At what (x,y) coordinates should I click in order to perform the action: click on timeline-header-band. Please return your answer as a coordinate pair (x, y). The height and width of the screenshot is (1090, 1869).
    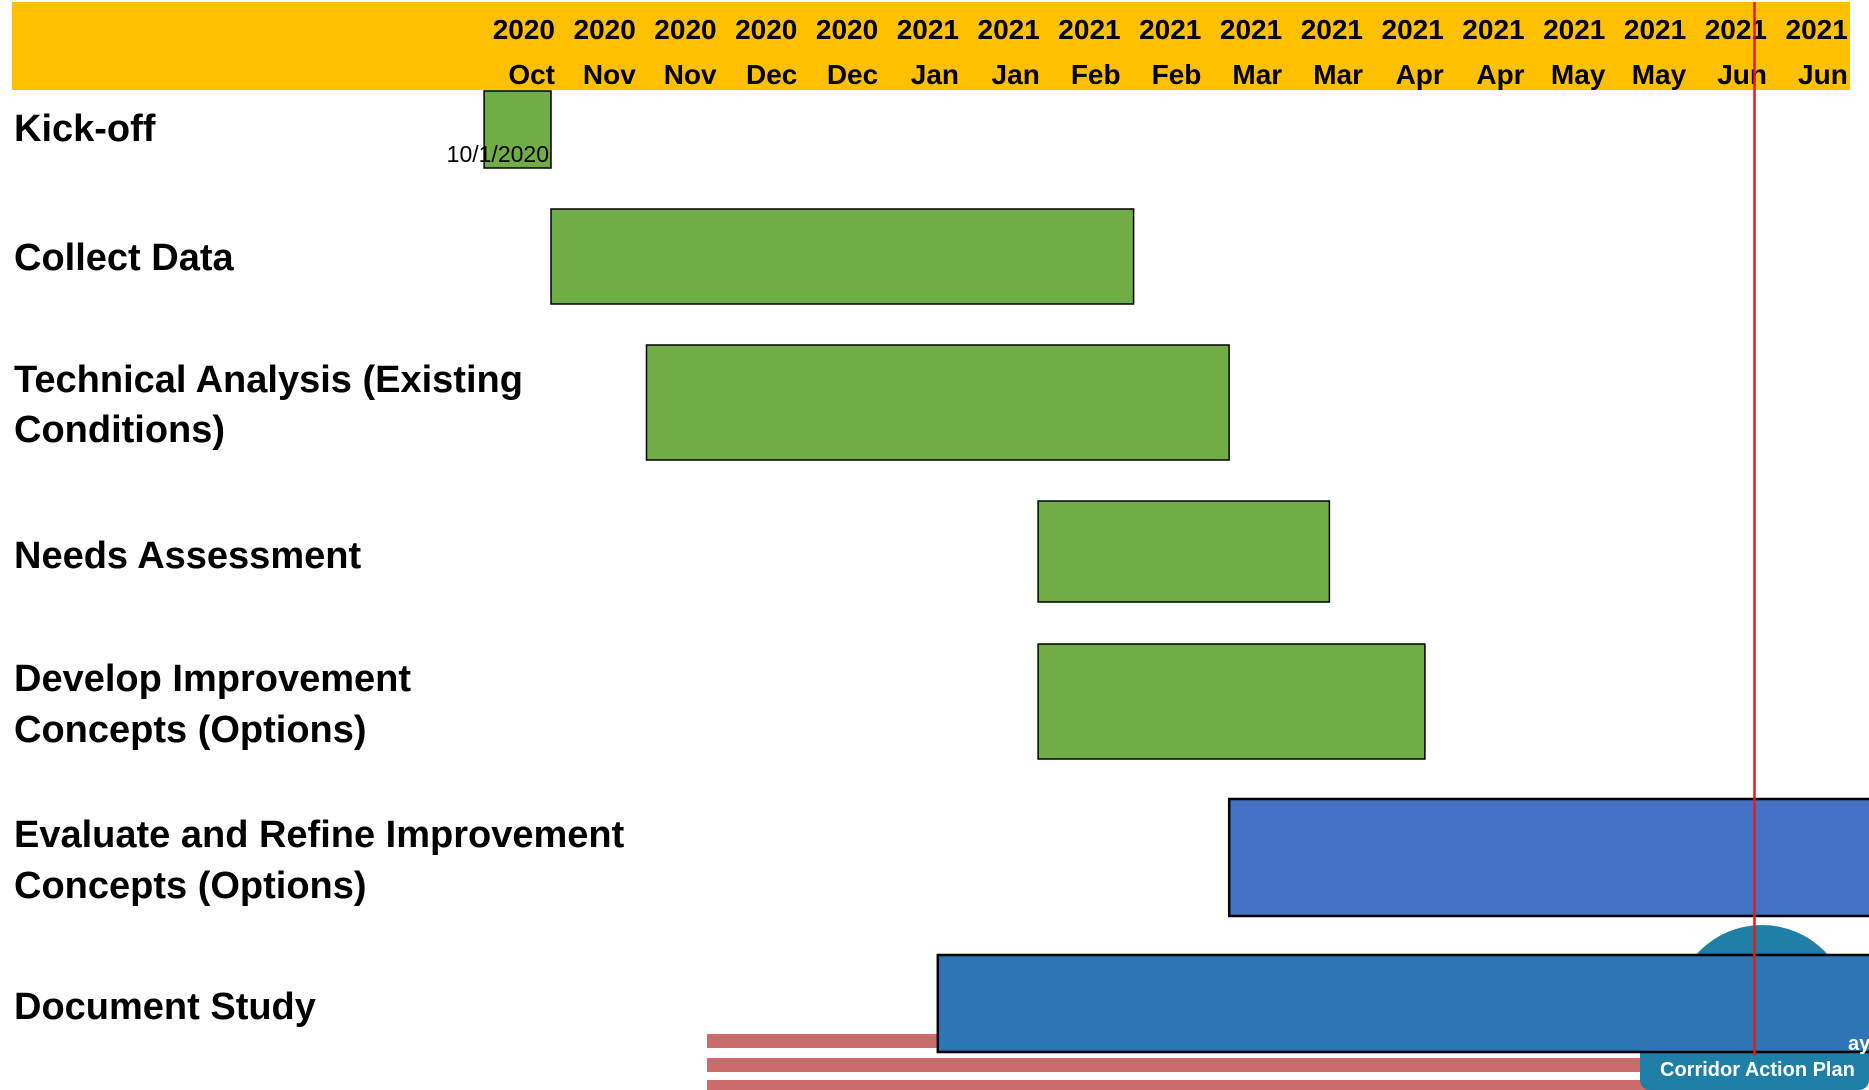
    Looking at the image, I should click on (931, 46).